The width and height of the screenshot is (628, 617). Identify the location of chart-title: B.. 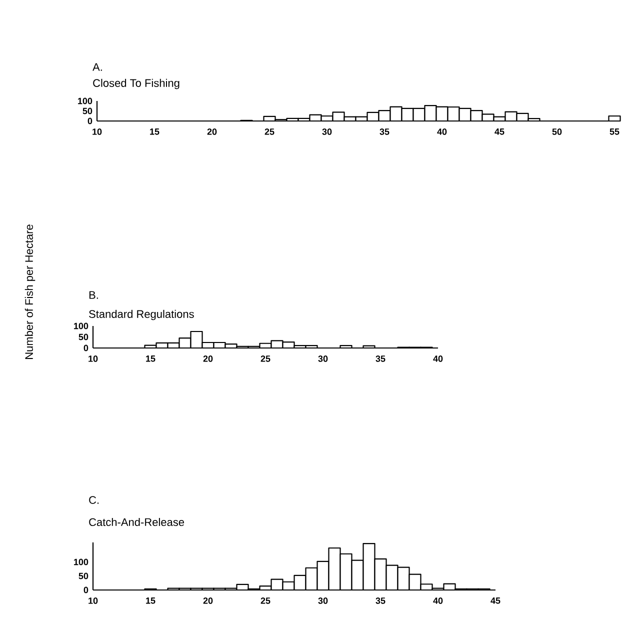
(93, 295).